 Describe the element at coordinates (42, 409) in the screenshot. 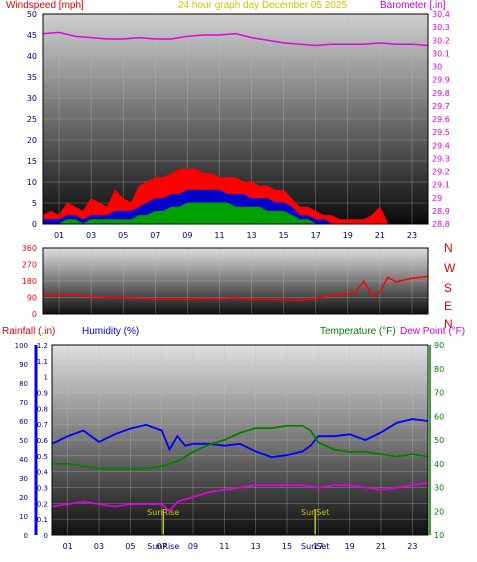

I see `rainfall-y-tick: 0.8` at that location.